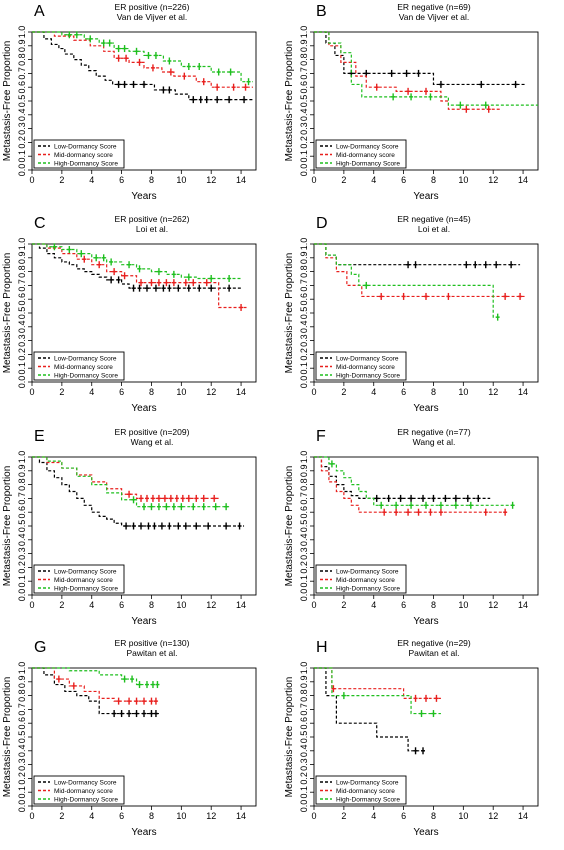 This screenshot has width=564, height=850. I want to click on panel-letter: G, so click(40, 647).